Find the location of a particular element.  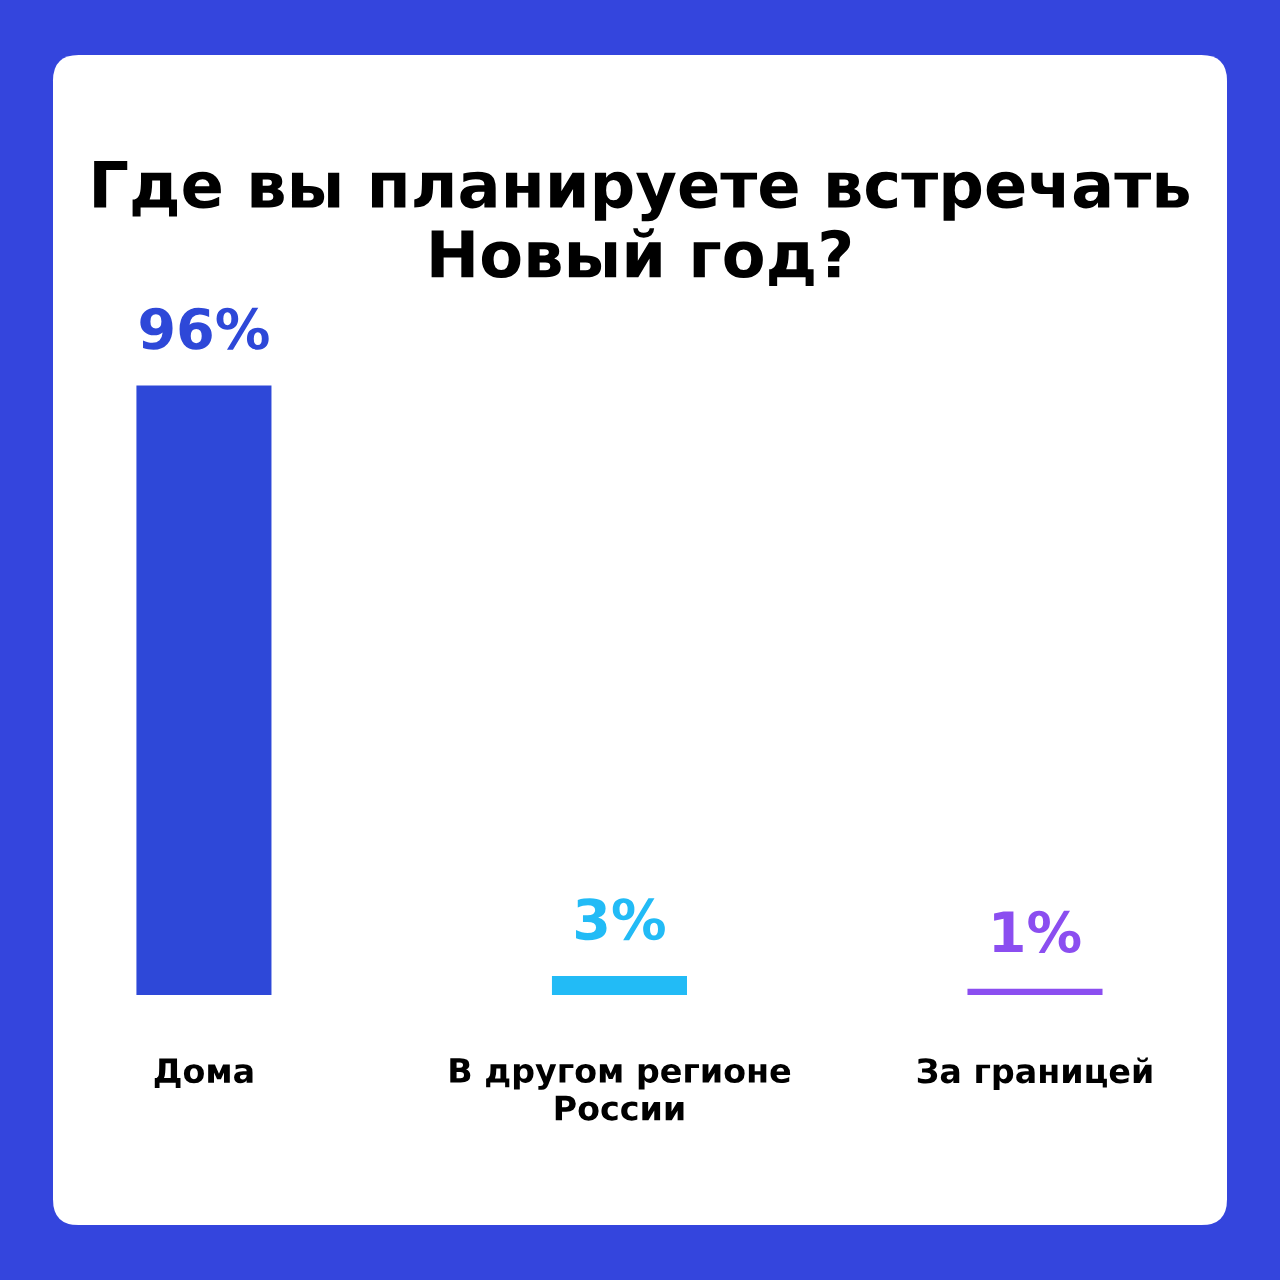

data-label: 3% is located at coordinates (620, 919).